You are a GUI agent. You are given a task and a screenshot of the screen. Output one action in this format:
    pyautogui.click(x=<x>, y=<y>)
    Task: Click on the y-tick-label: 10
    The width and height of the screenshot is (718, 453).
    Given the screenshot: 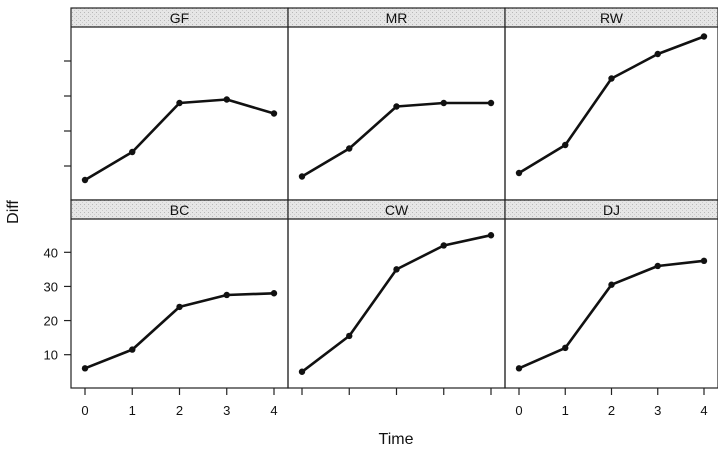 What is the action you would take?
    pyautogui.click(x=51, y=355)
    